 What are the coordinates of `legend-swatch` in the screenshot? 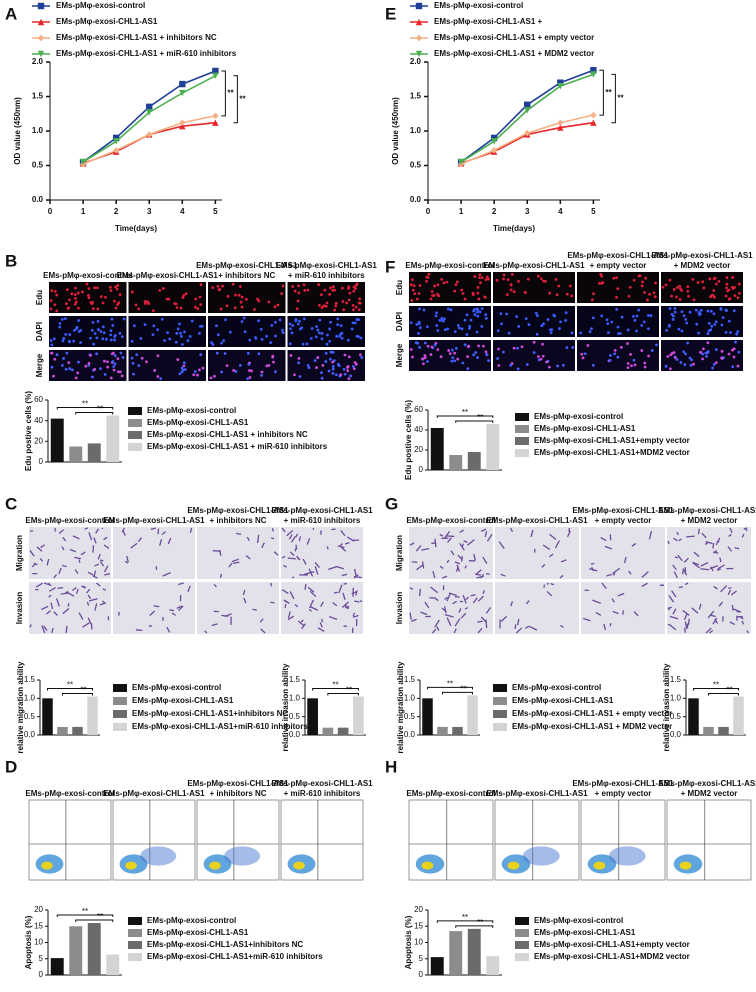 It's located at (120, 727).